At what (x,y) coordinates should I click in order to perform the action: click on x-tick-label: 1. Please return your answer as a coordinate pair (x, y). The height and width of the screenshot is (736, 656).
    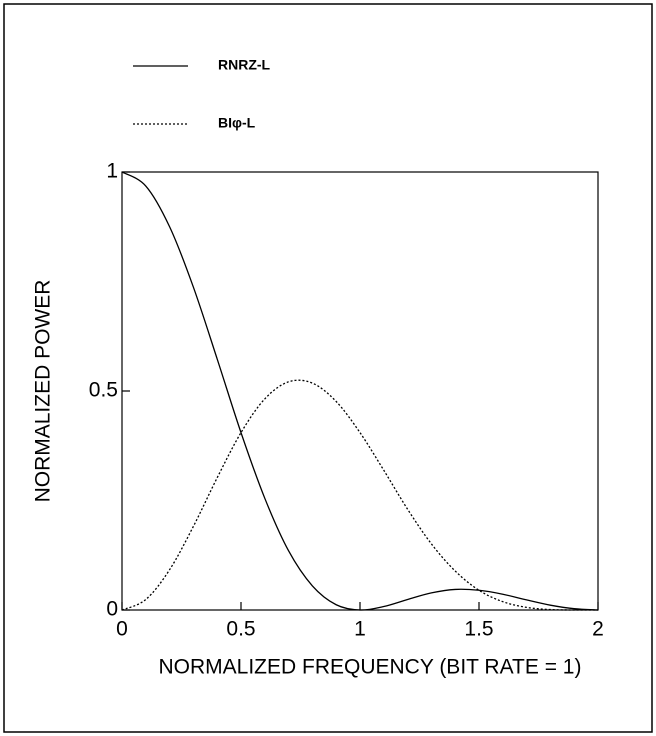
    Looking at the image, I should click on (360, 629).